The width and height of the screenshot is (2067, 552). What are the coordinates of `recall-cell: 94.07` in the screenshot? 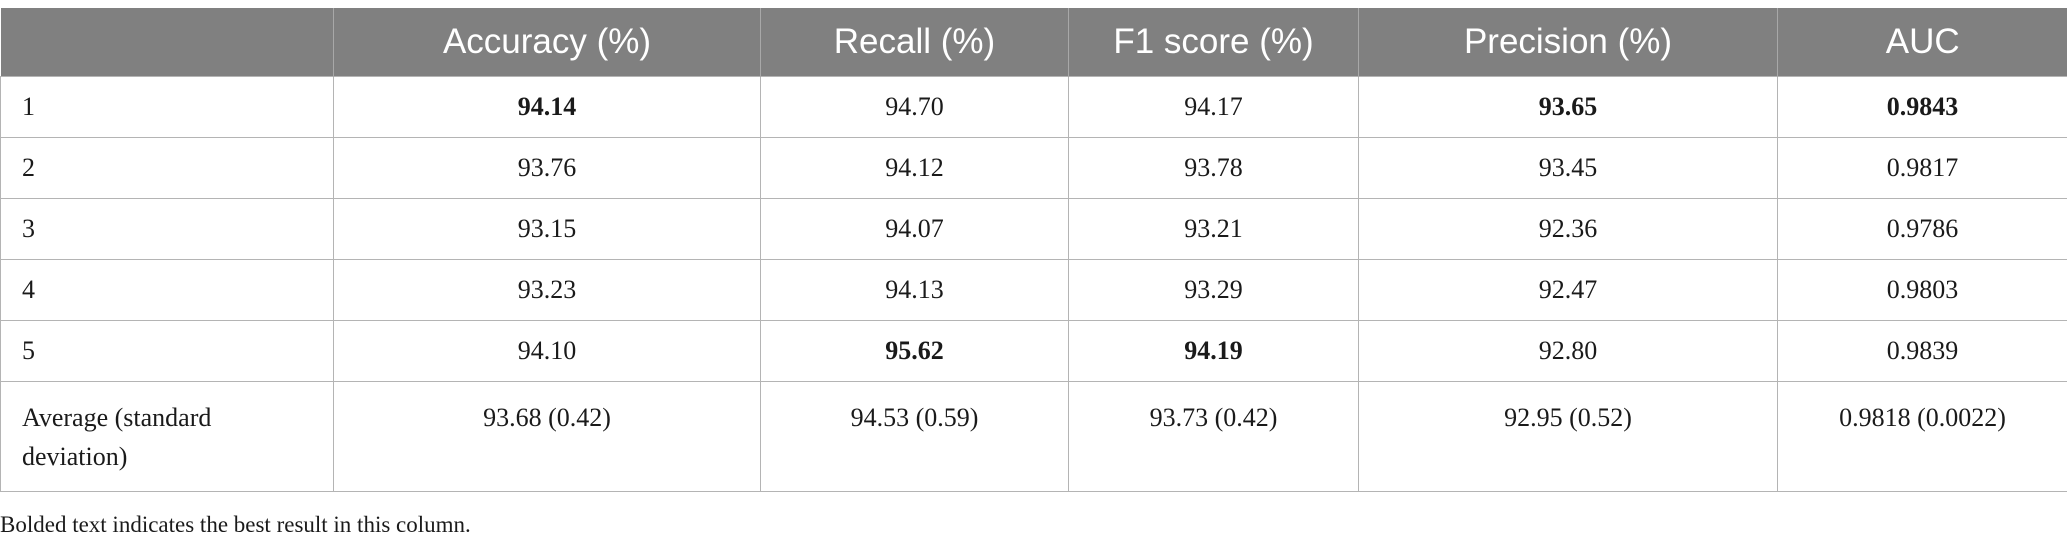 It's located at (914, 229).